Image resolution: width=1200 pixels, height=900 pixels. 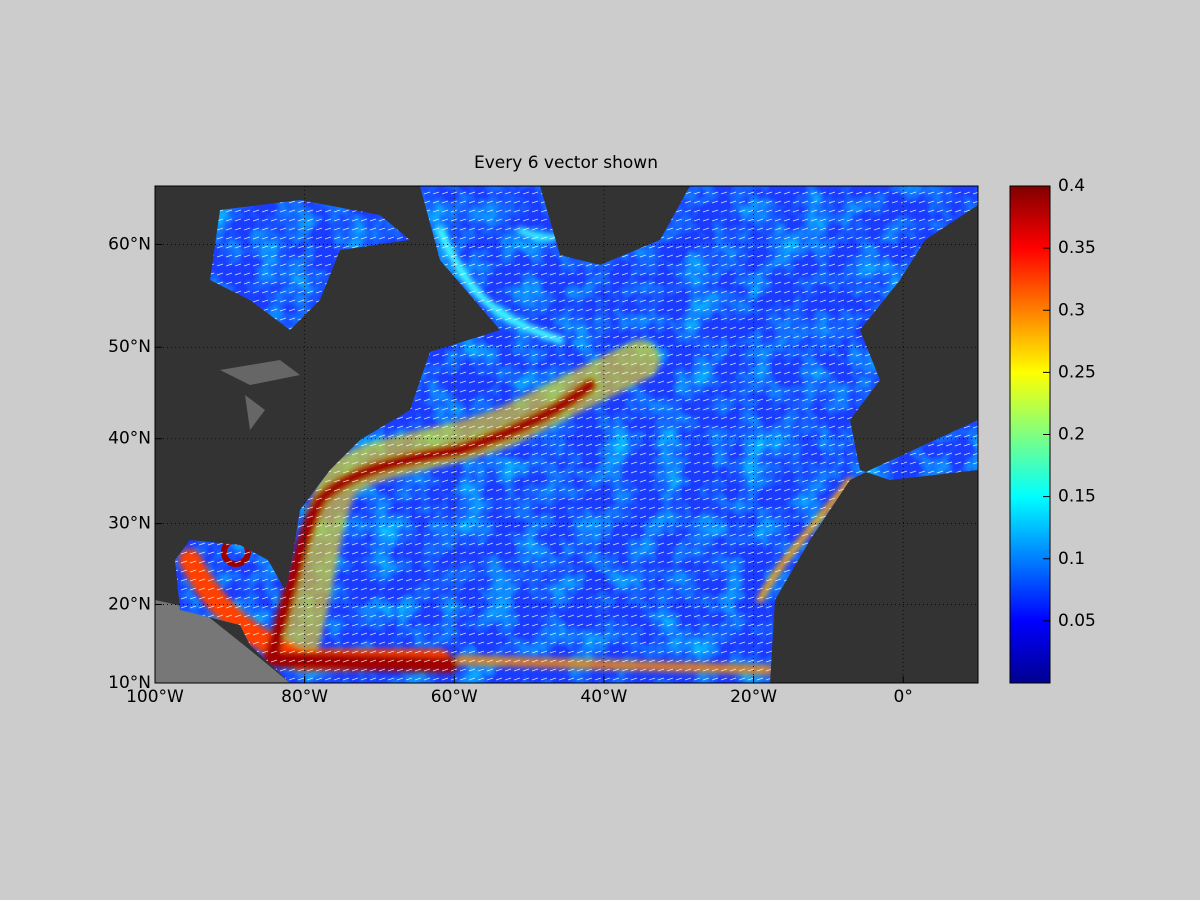 What do you see at coordinates (454, 697) in the screenshot?
I see `x-tick-label: 60°W` at bounding box center [454, 697].